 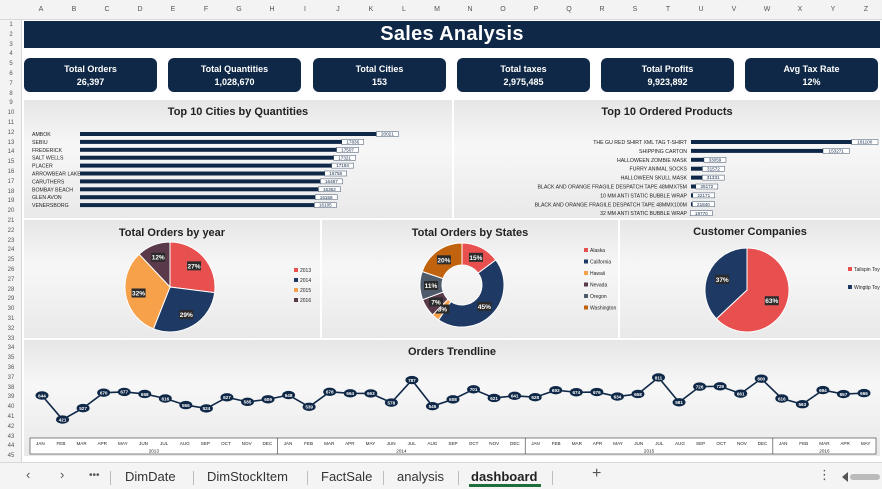 What do you see at coordinates (347, 476) in the screenshot?
I see `tab-factsale: FactSale` at bounding box center [347, 476].